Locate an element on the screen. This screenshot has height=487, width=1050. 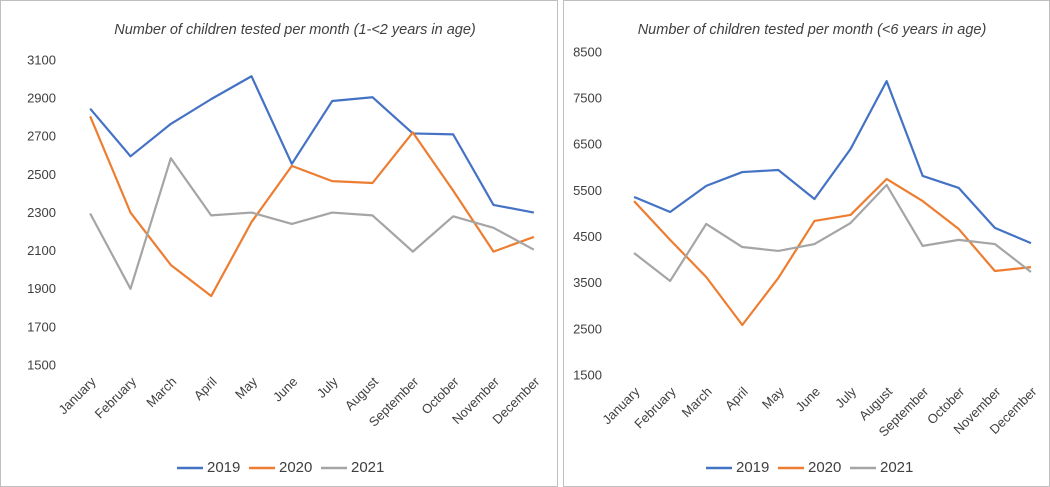
y-tick-label: 6500 is located at coordinates (587, 144).